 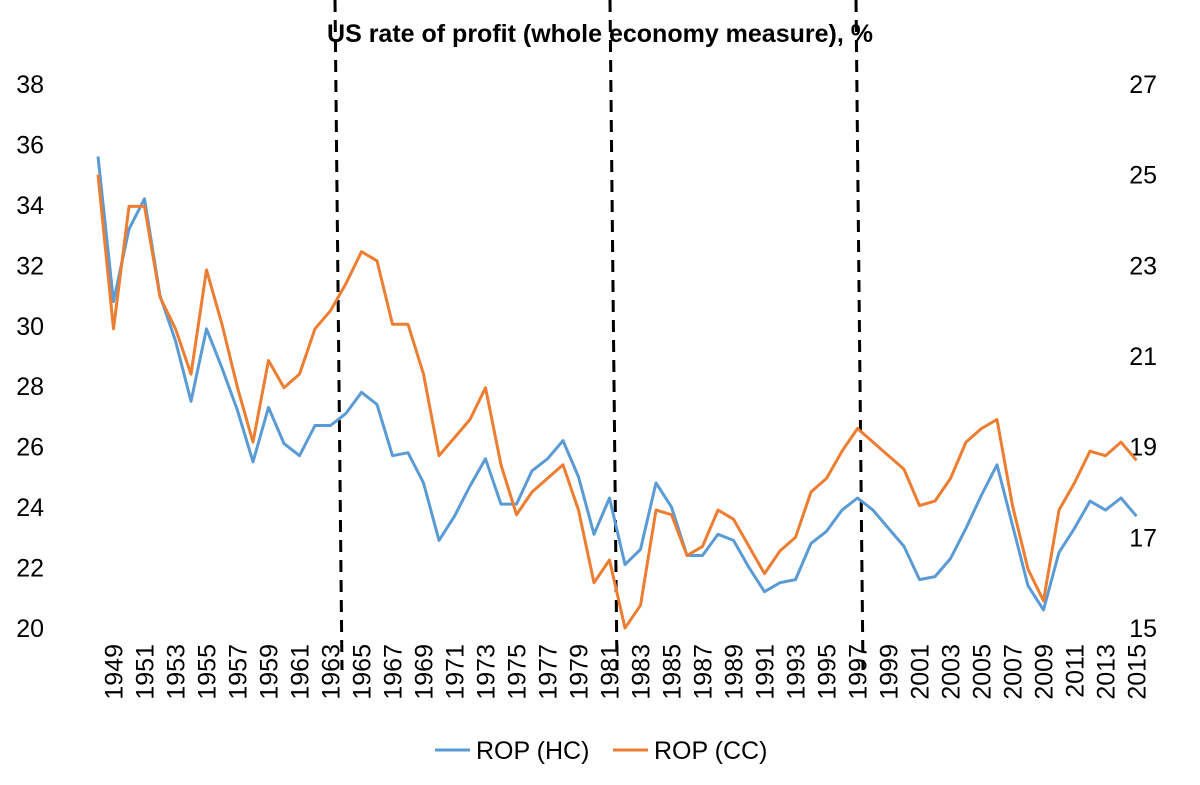 I want to click on x-tick-label: 1961, so click(x=301, y=672).